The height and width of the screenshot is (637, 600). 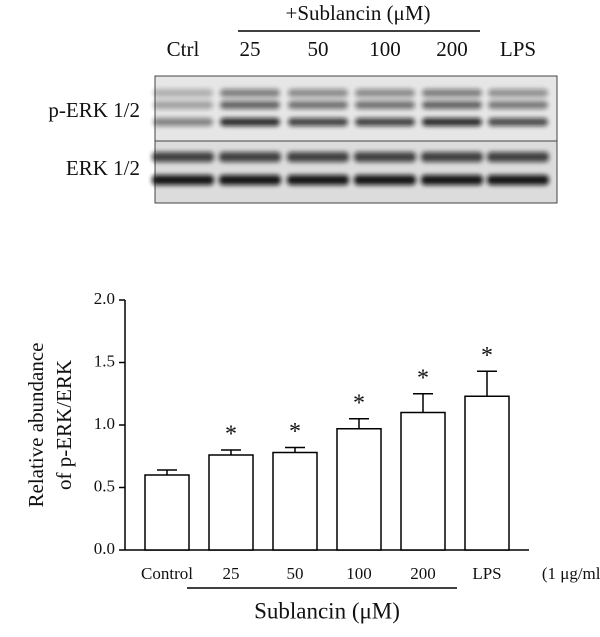 I want to click on x-tick-label: 25, so click(x=231, y=573).